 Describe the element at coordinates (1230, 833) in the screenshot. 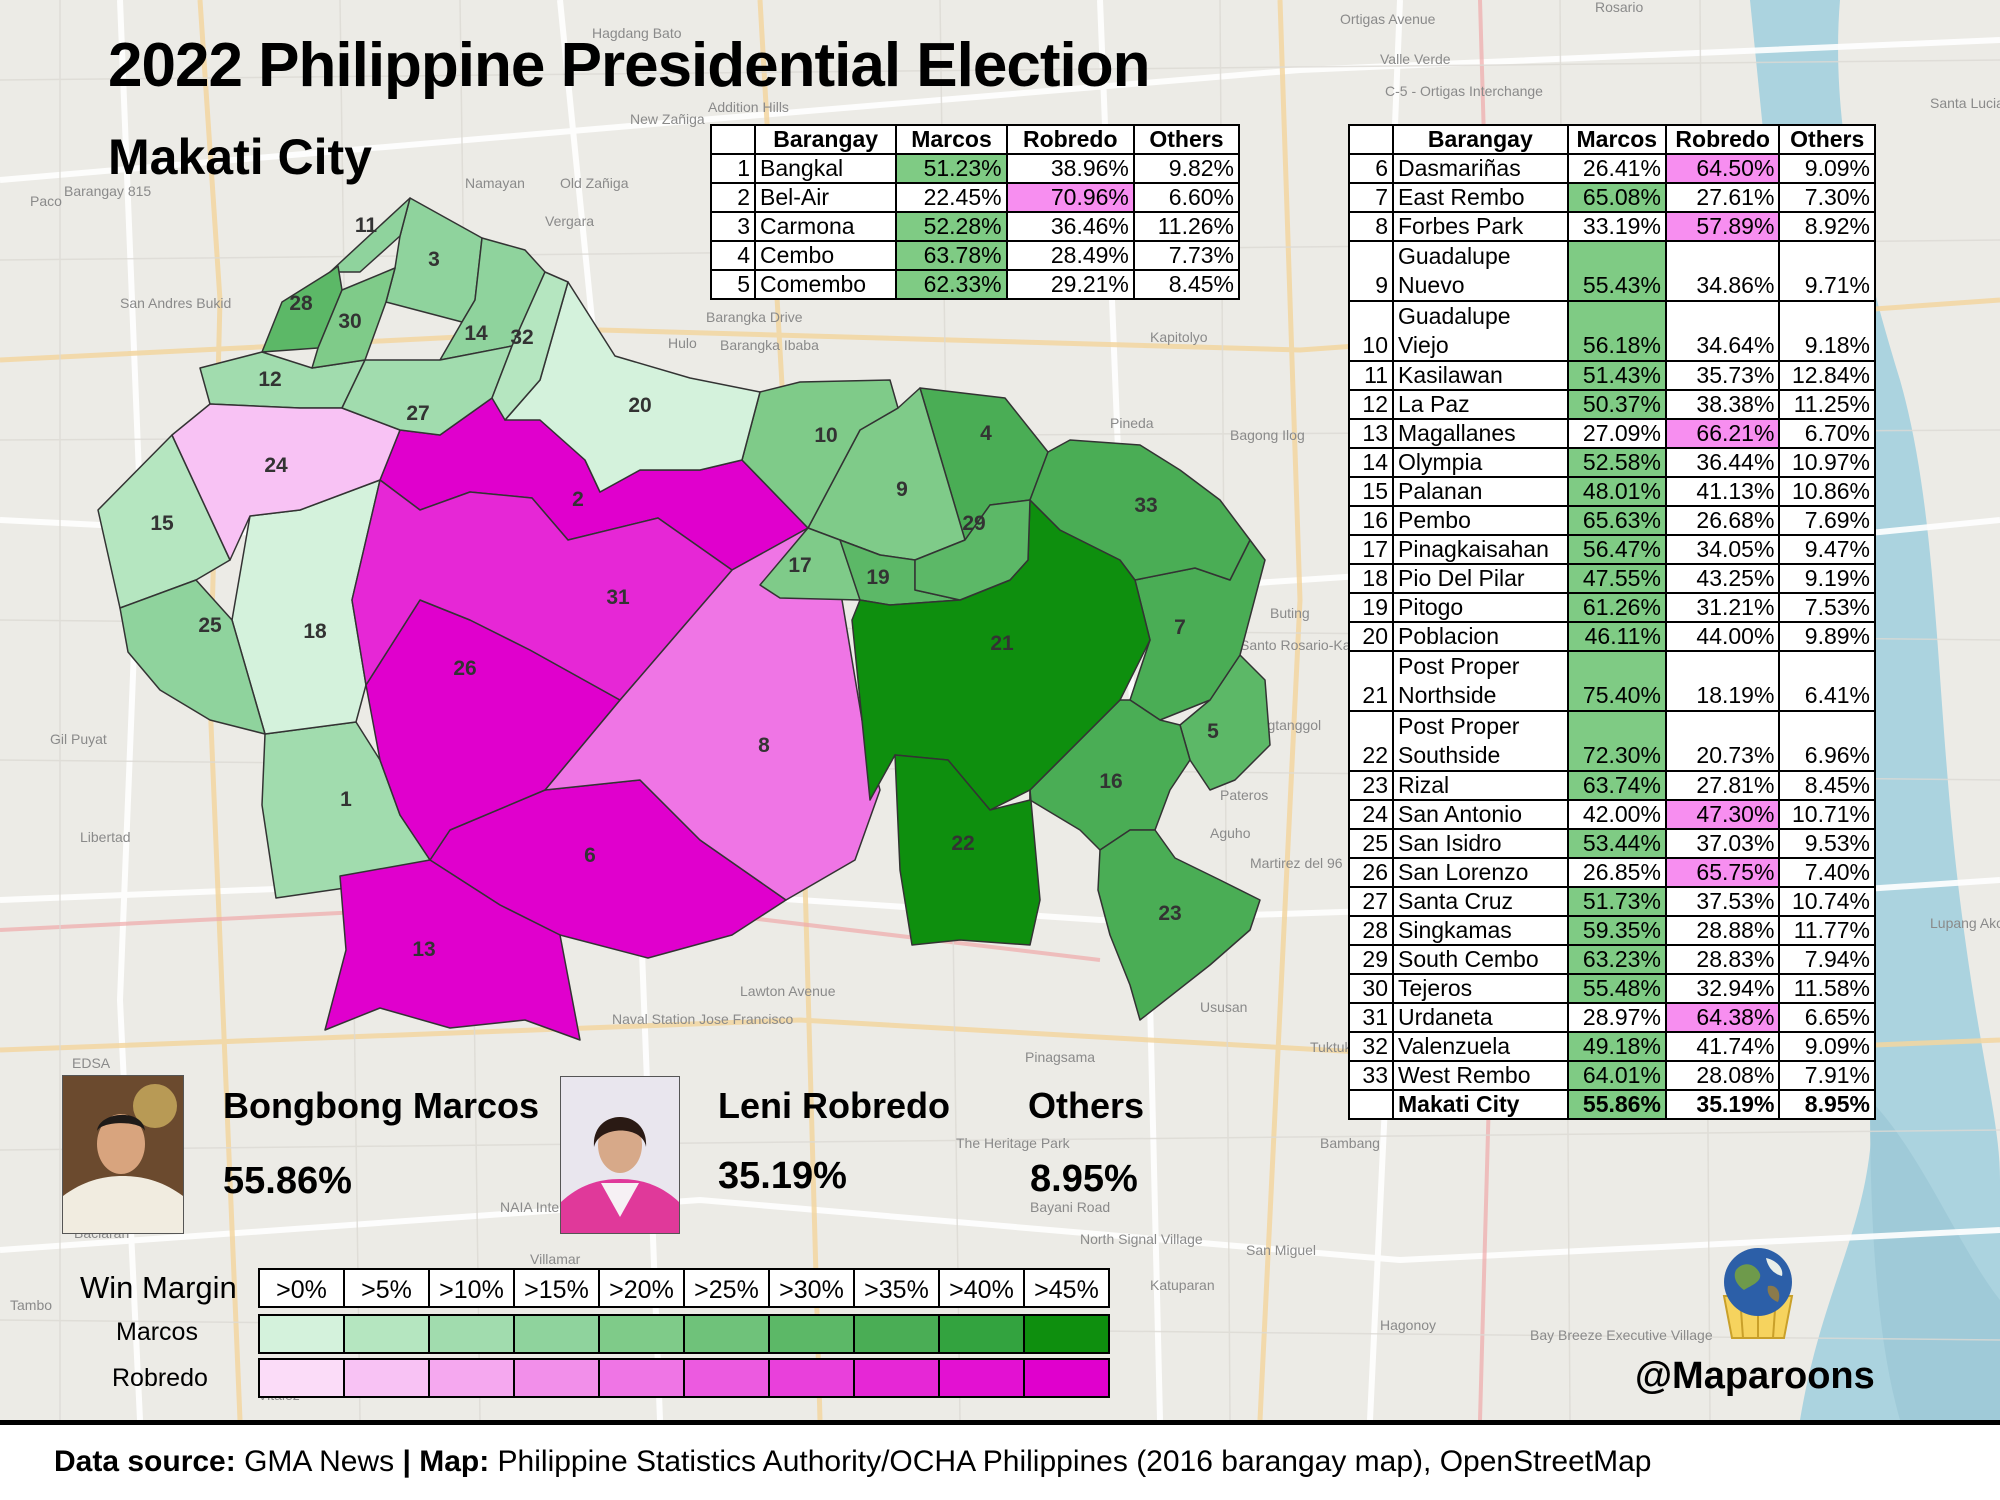

I see `basemap-place-label: Aguho` at that location.